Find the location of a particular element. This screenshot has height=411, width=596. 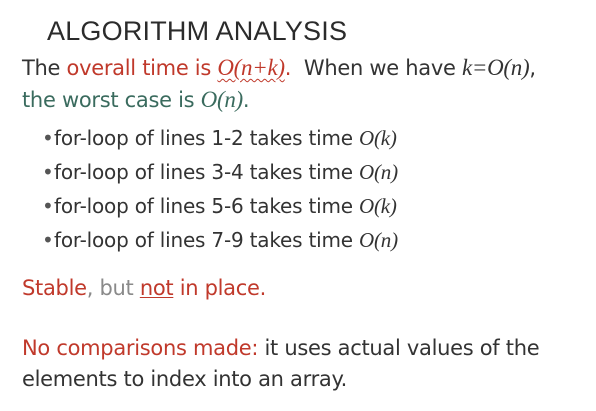

bullet-text: for-loop of lines 3-4 takes time is located at coordinates (207, 172).